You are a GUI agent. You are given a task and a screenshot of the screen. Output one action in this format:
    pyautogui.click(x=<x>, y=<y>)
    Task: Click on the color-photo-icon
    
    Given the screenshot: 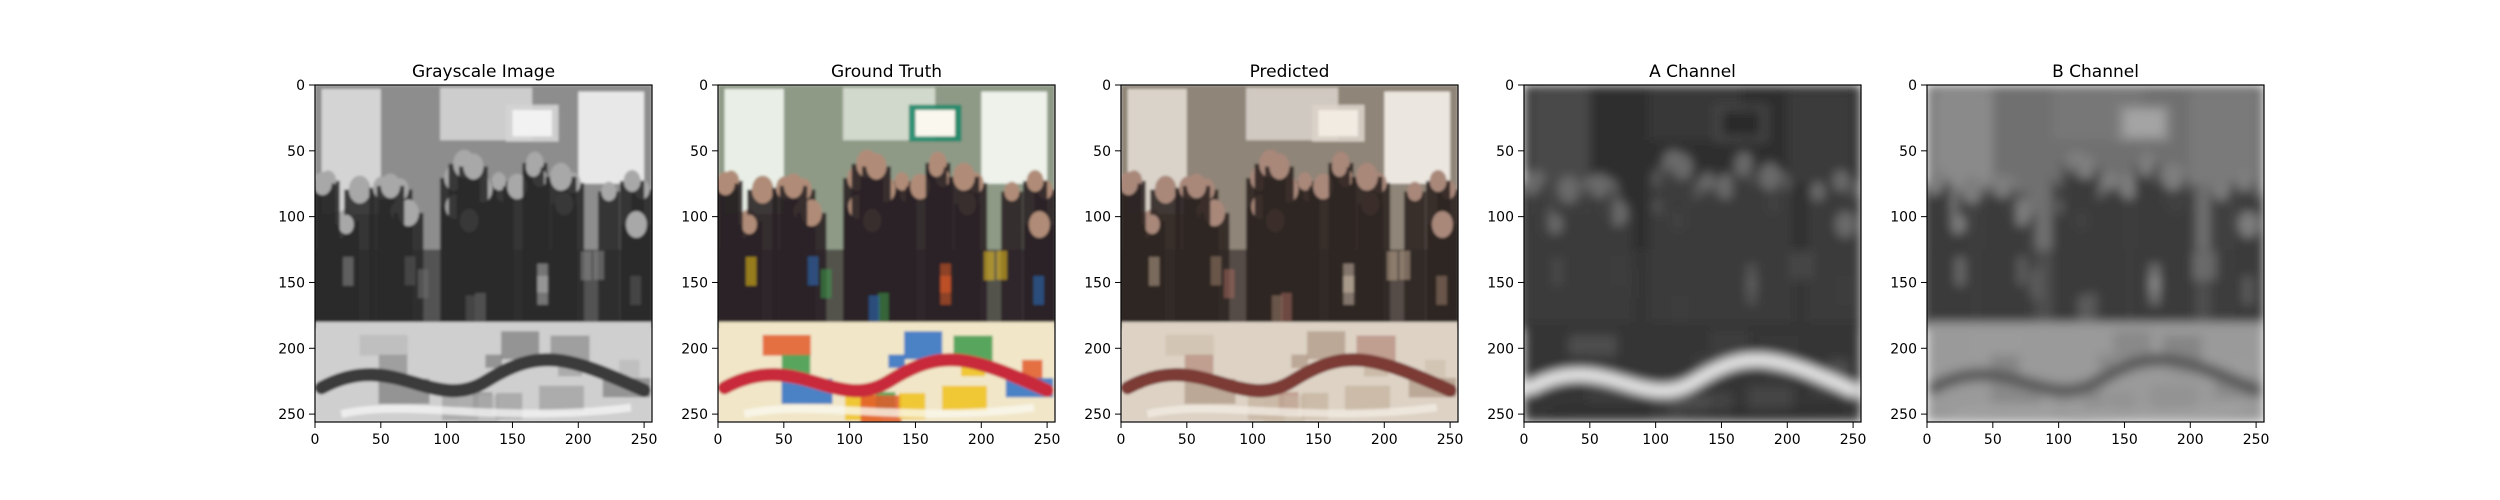 What is the action you would take?
    pyautogui.click(x=886, y=253)
    